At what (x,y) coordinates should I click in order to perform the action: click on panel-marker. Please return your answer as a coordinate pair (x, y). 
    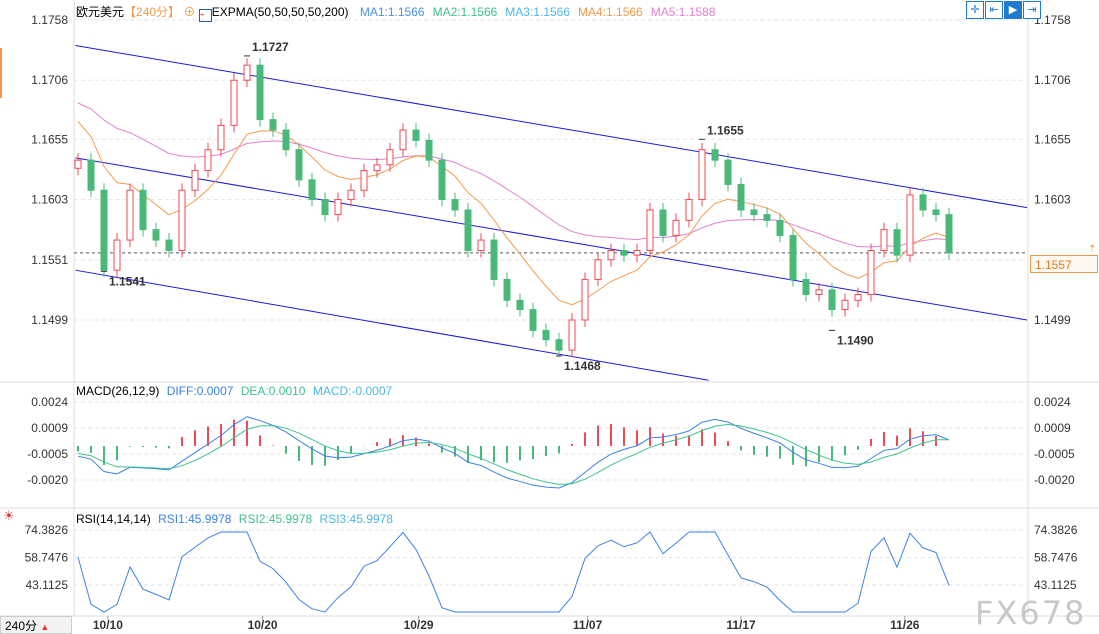
    Looking at the image, I should click on (1, 73).